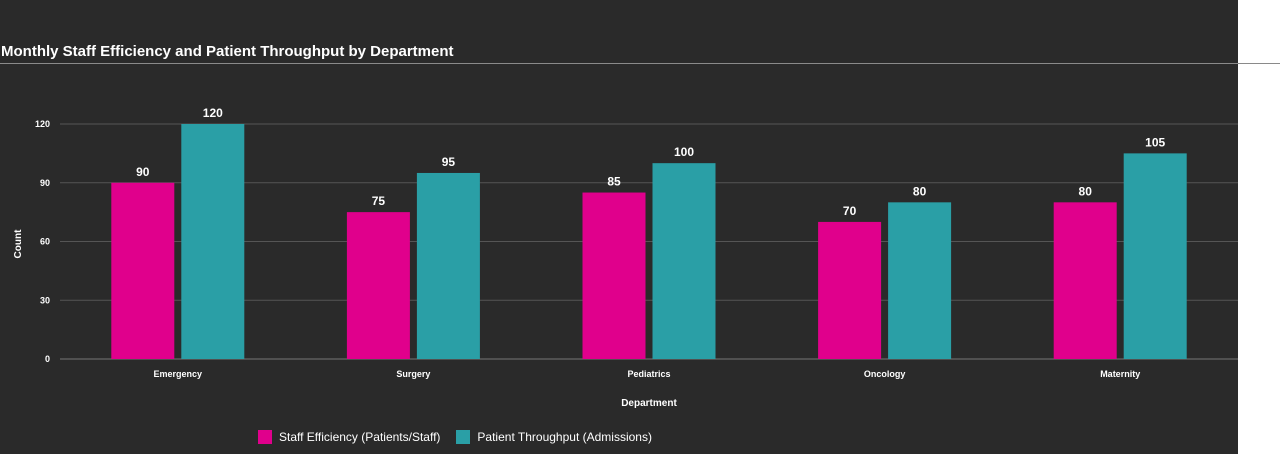 The width and height of the screenshot is (1280, 454). What do you see at coordinates (640, 63) in the screenshot?
I see `title-divider` at bounding box center [640, 63].